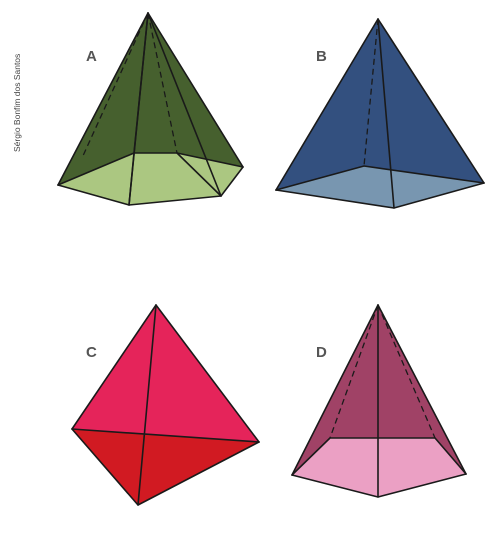 The image size is (490, 533). What do you see at coordinates (165, 435) in the screenshot?
I see `pyramid-c-base-edge` at bounding box center [165, 435].